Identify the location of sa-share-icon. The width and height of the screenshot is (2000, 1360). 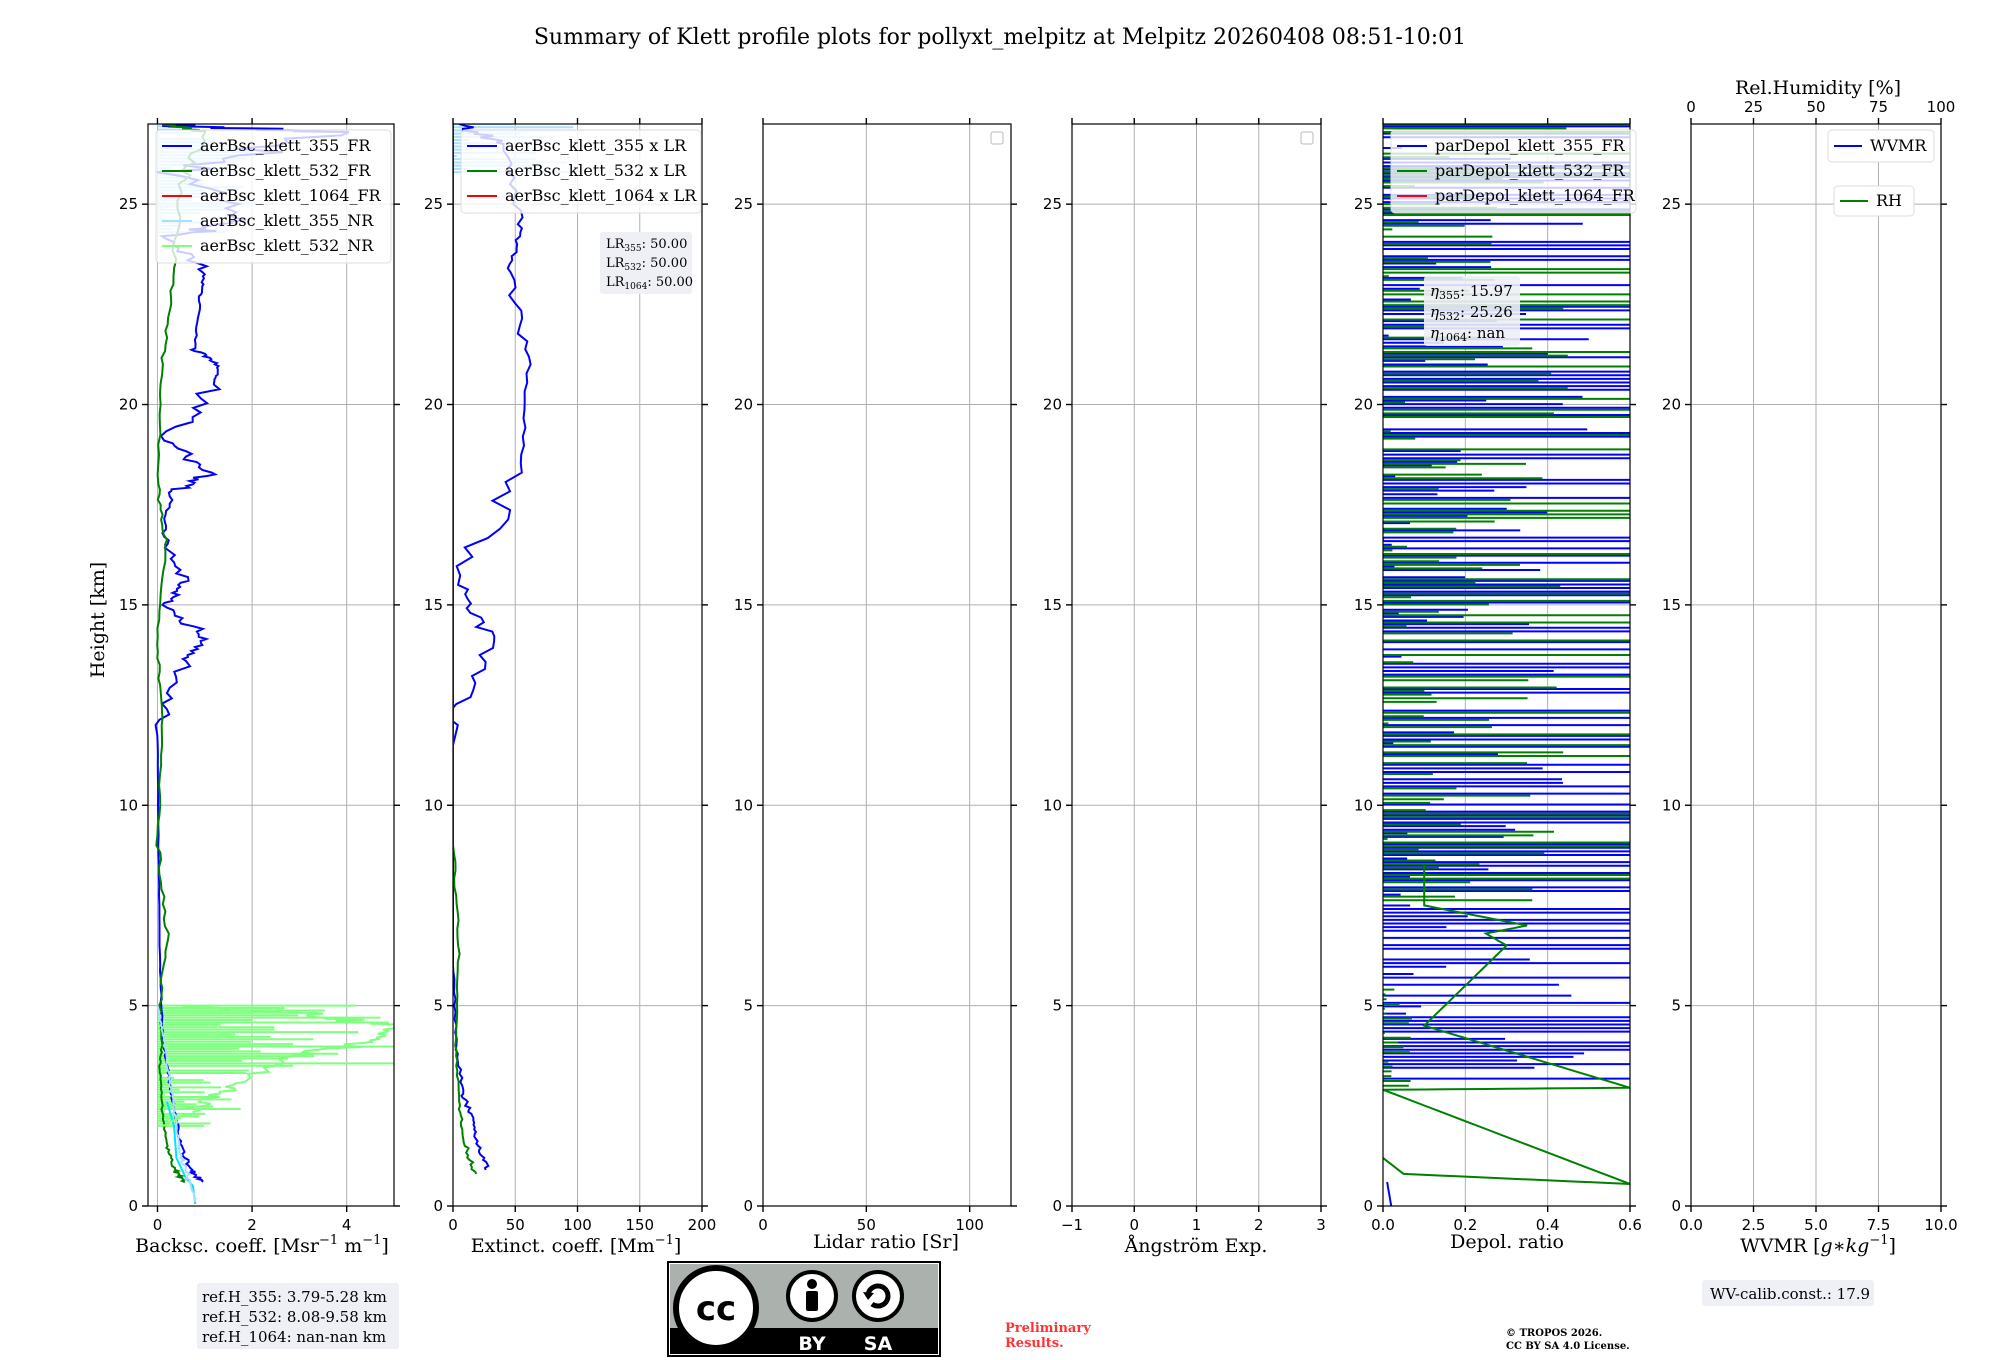
(878, 1296).